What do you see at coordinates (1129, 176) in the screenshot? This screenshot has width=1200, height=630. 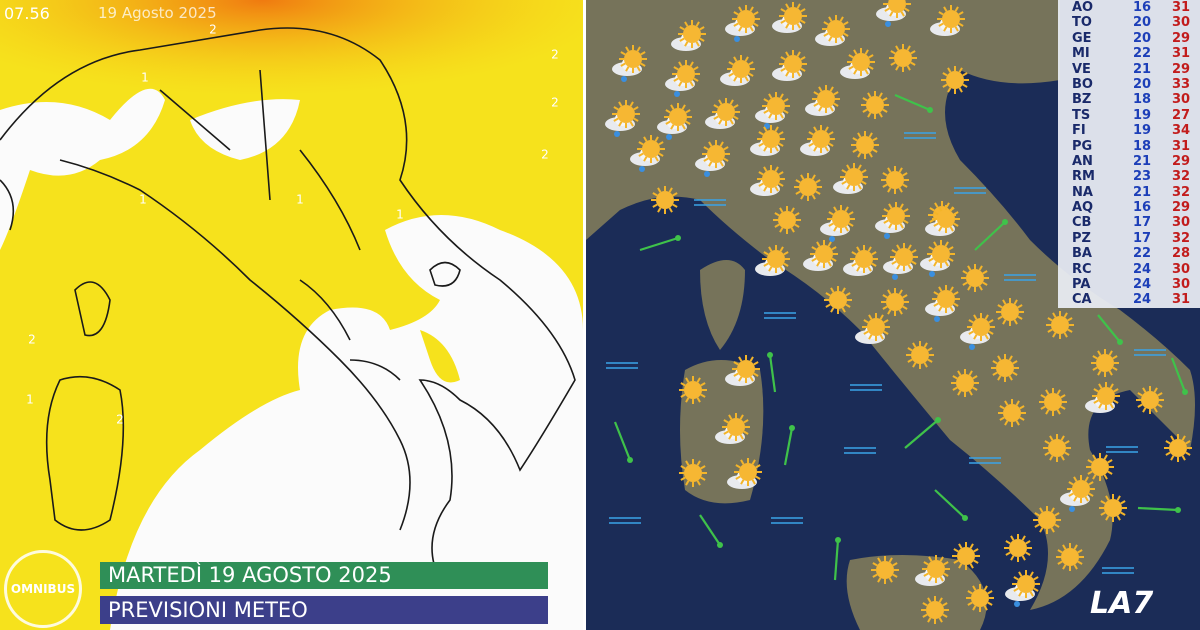 I see `table-row: RM 23 32` at bounding box center [1129, 176].